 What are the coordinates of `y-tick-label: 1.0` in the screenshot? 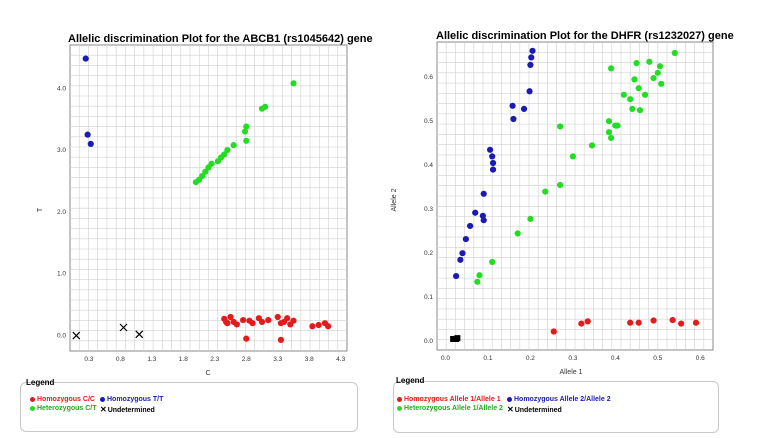 It's located at (61, 274).